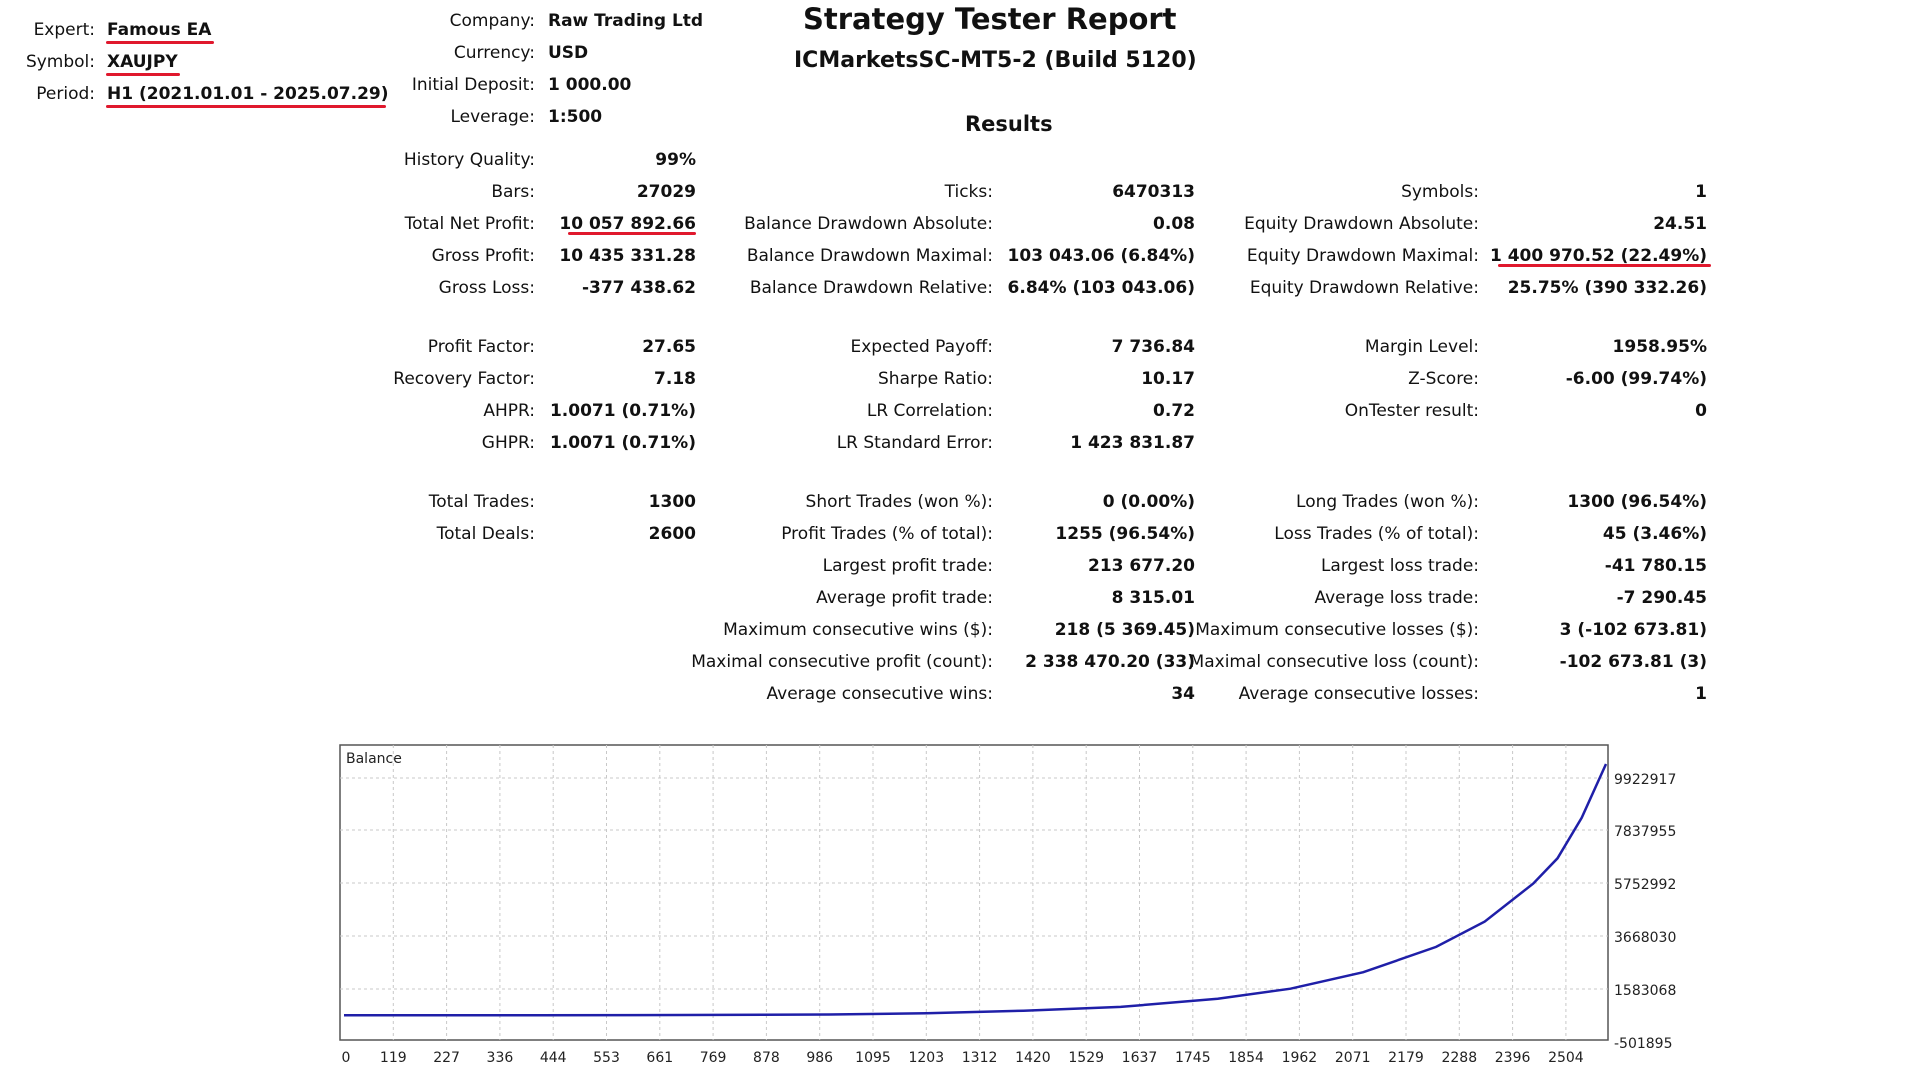 The width and height of the screenshot is (1920, 1080). What do you see at coordinates (1421, 347) in the screenshot?
I see `margin-level-label: Margin Level:` at bounding box center [1421, 347].